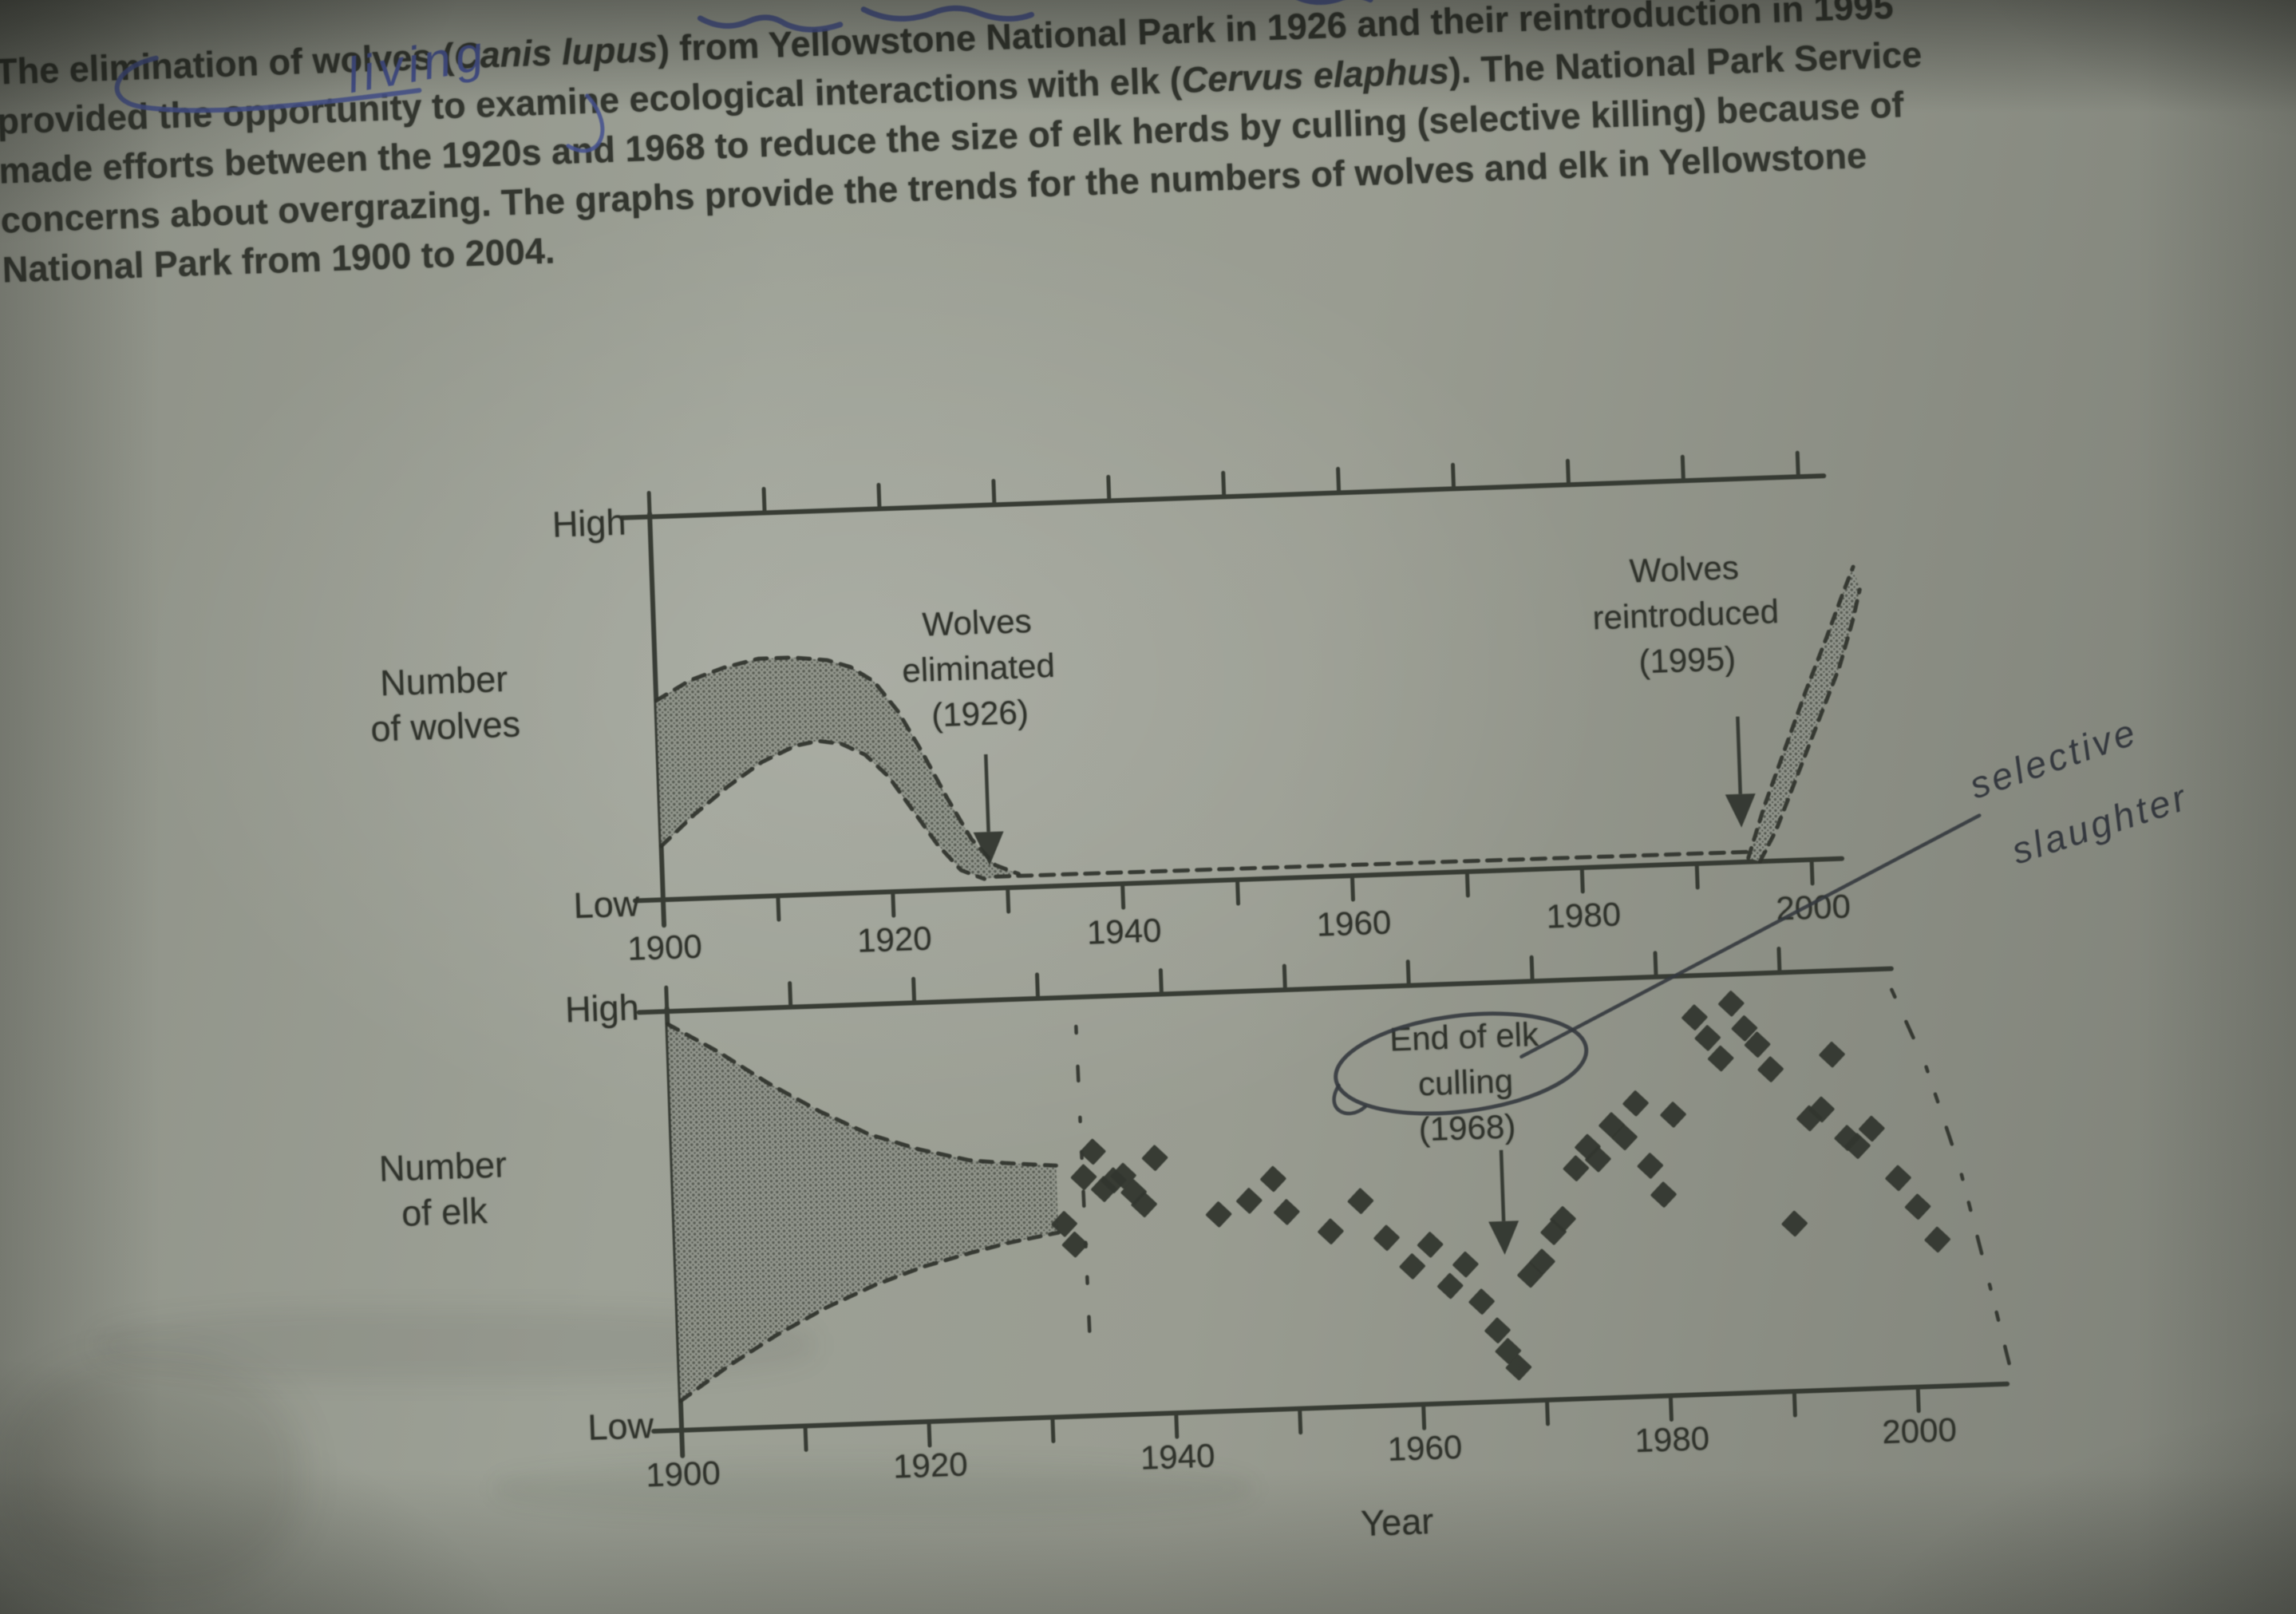  I want to click on pen-circle-around-culling, so click(1461, 1063).